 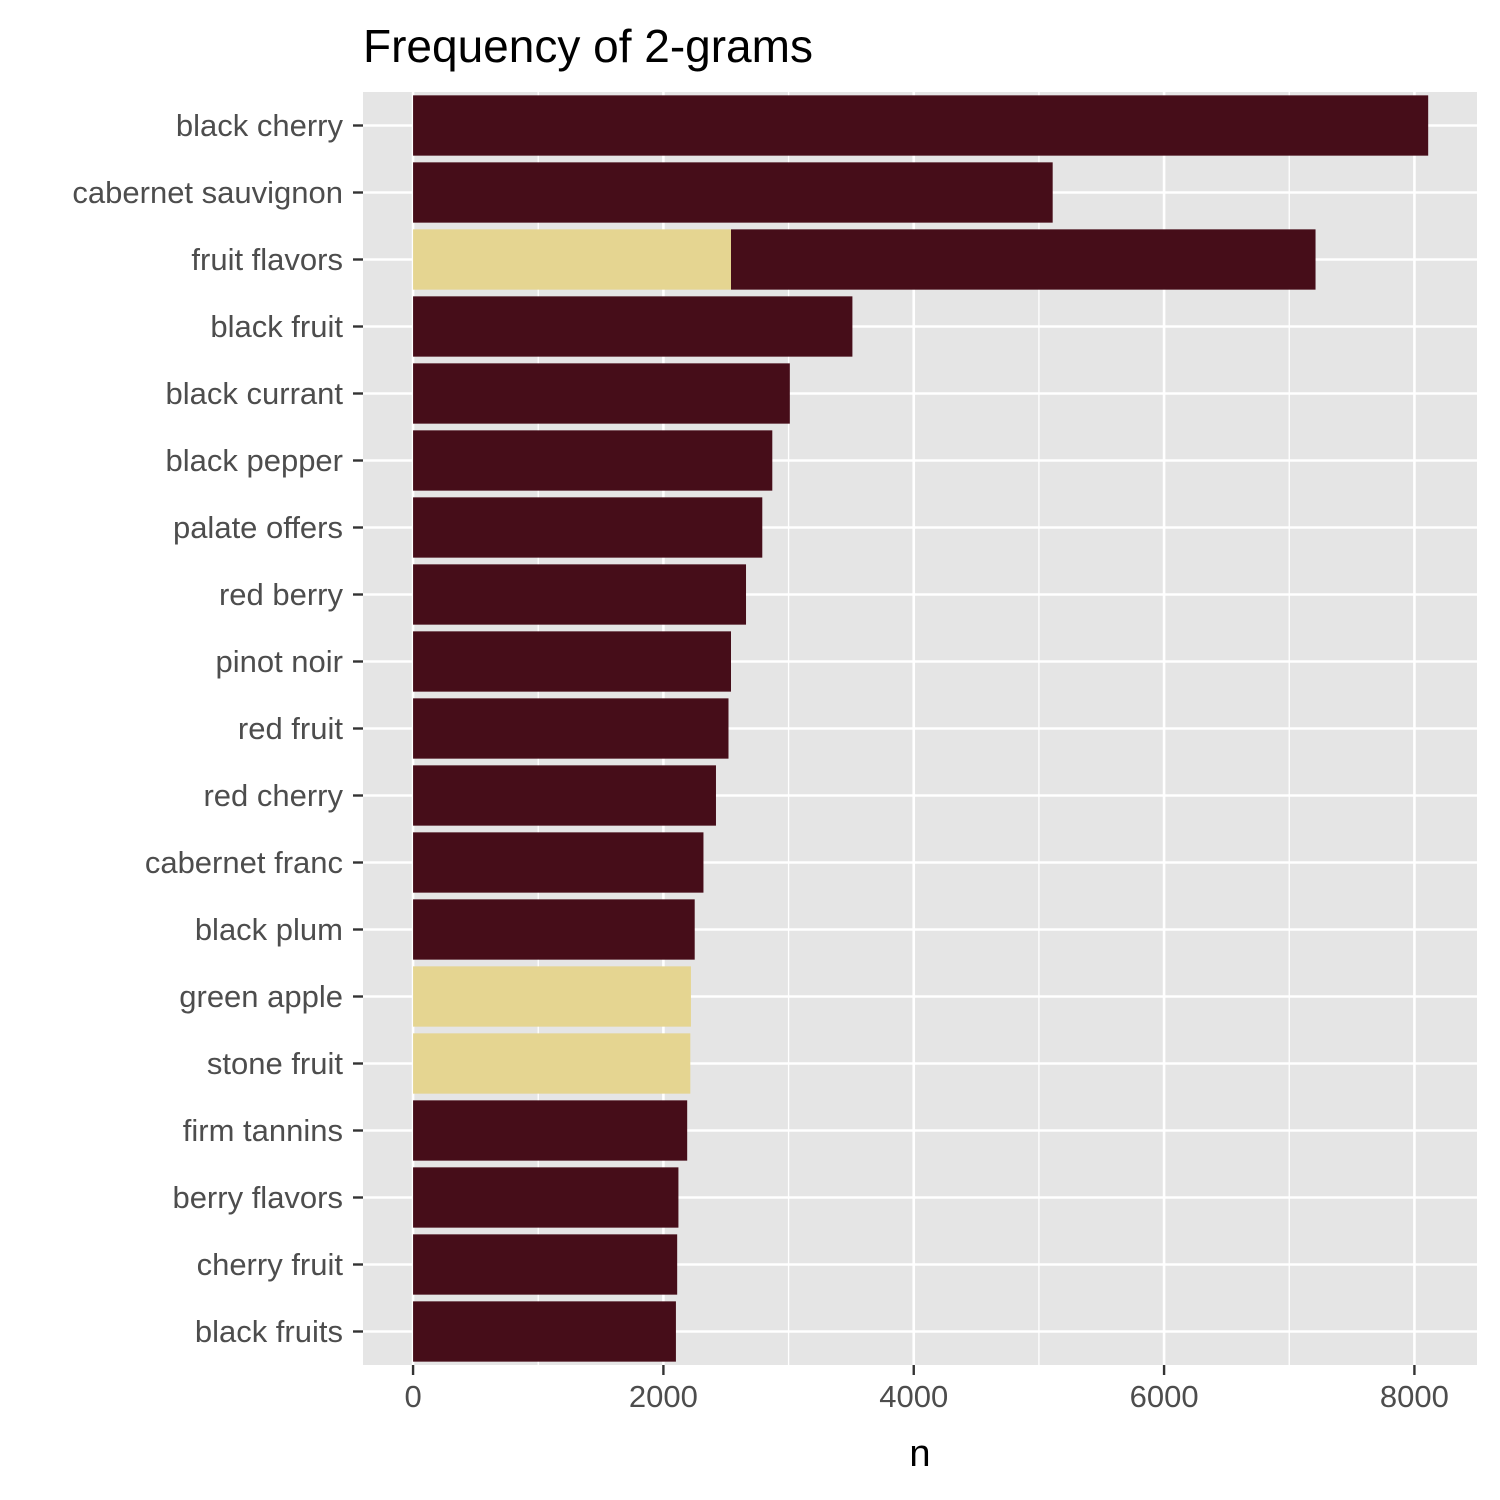 What do you see at coordinates (269, 929) in the screenshot?
I see `y-tick-label: black plum` at bounding box center [269, 929].